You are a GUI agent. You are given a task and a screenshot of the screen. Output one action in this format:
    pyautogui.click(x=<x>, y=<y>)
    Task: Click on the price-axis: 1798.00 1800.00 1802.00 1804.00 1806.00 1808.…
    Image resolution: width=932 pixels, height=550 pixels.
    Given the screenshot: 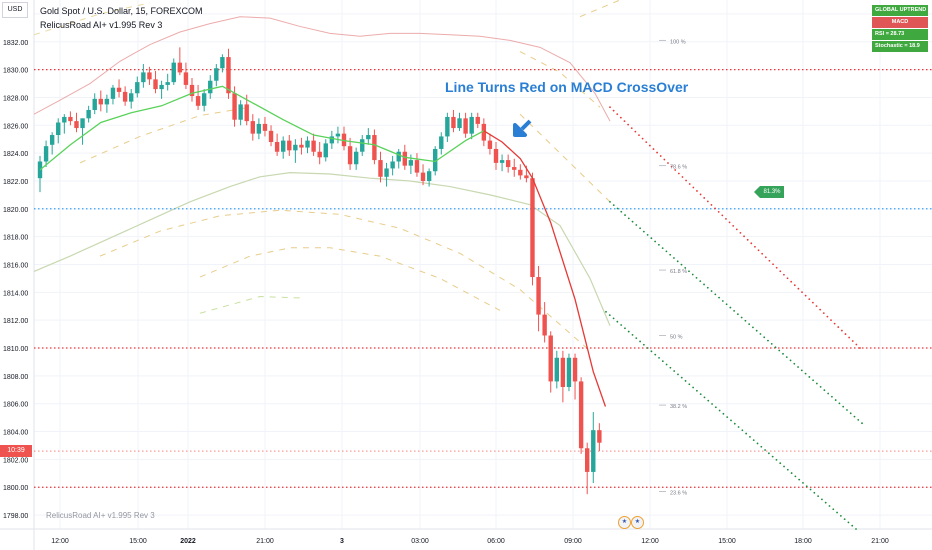 What is the action you would take?
    pyautogui.click(x=15, y=266)
    